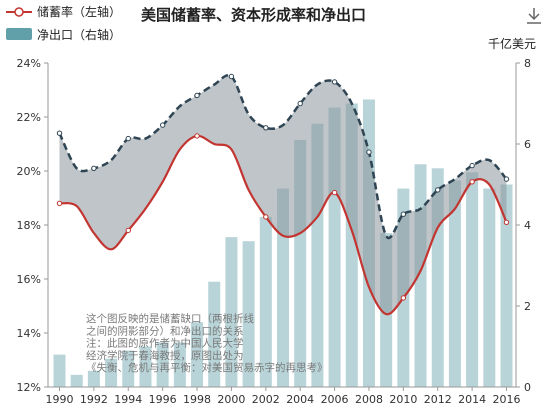 The image size is (550, 420). Describe the element at coordinates (527, 63) in the screenshot. I see `y-right-tick: 8` at that location.